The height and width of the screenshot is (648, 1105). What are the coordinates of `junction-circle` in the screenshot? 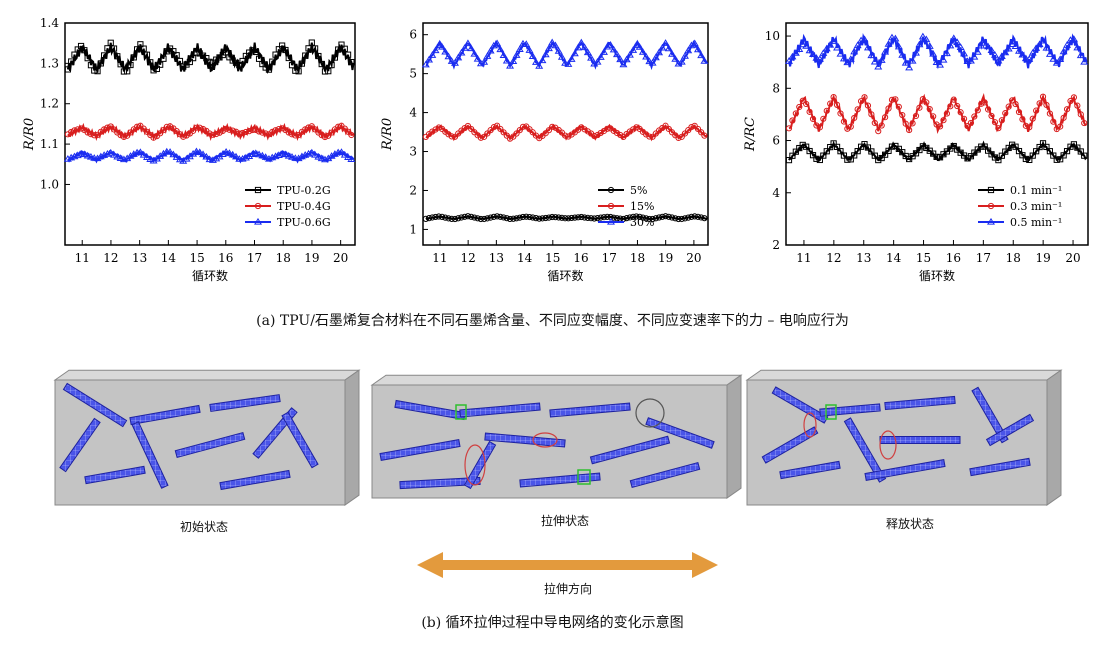 It's located at (650, 413).